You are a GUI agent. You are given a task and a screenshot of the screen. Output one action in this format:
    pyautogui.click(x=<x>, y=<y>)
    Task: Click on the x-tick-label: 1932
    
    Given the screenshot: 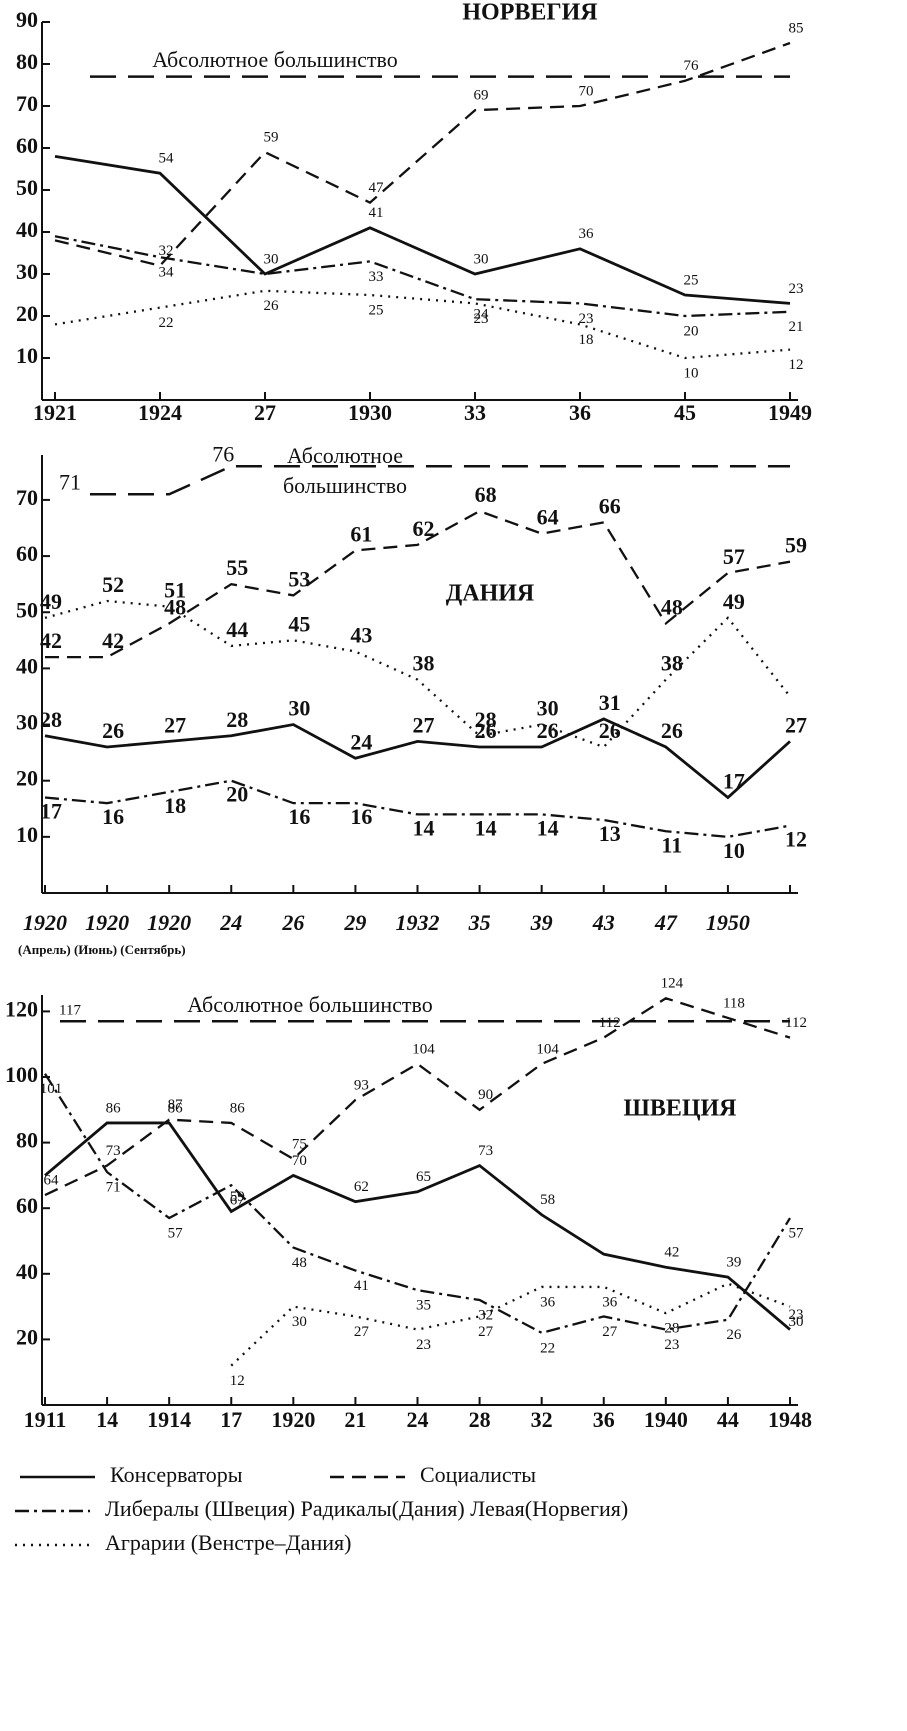 What is the action you would take?
    pyautogui.click(x=418, y=922)
    